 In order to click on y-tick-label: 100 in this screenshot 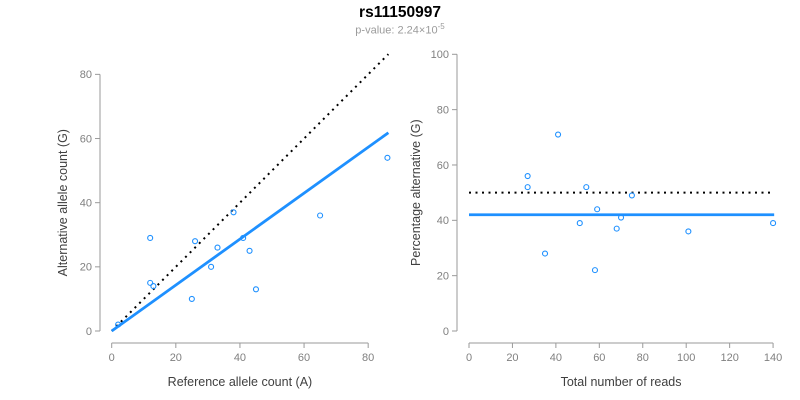, I will do `click(440, 55)`.